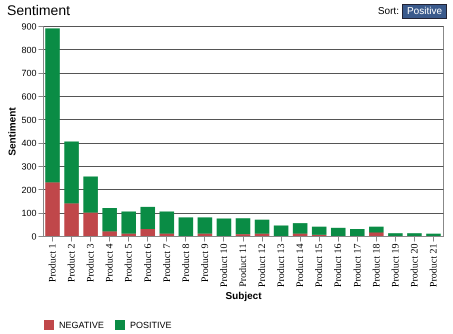 The width and height of the screenshot is (453, 334). What do you see at coordinates (388, 11) in the screenshot?
I see `text: Sort:` at bounding box center [388, 11].